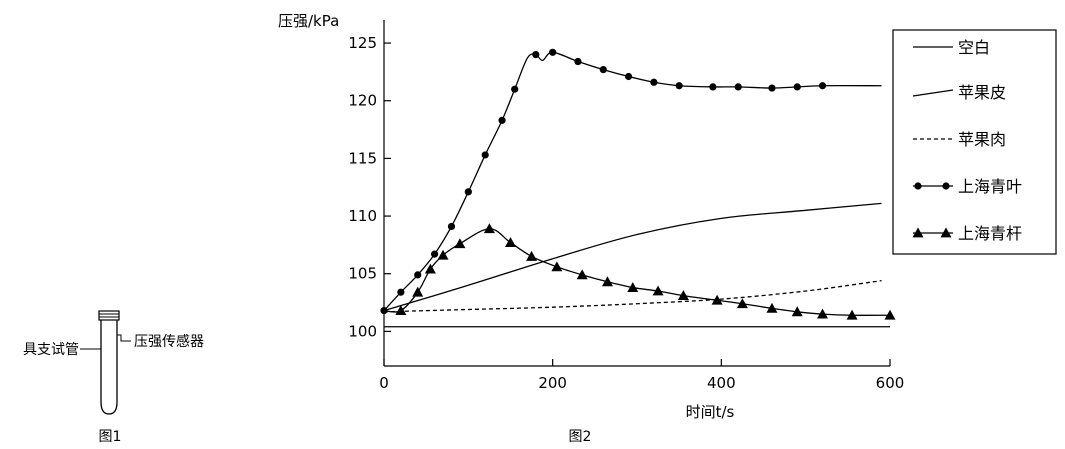  Describe the element at coordinates (124, 338) in the screenshot. I see `sensor-leader-line` at that location.